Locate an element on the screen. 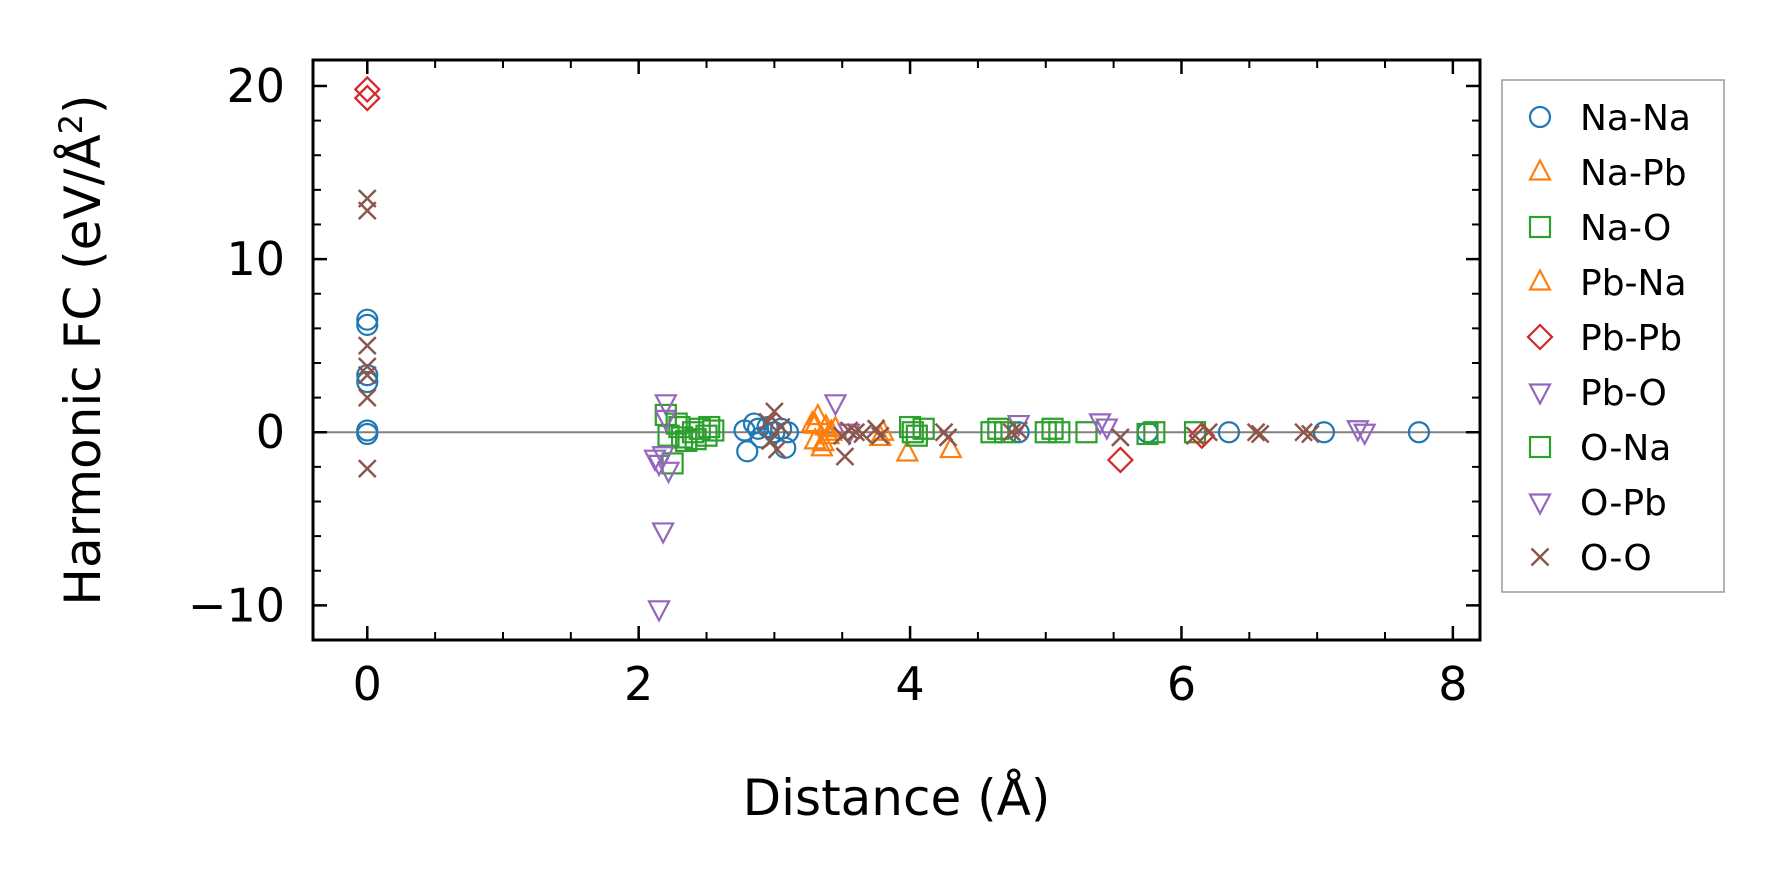 This screenshot has width=1774, height=883. y-tick-label: −10 is located at coordinates (236, 605).